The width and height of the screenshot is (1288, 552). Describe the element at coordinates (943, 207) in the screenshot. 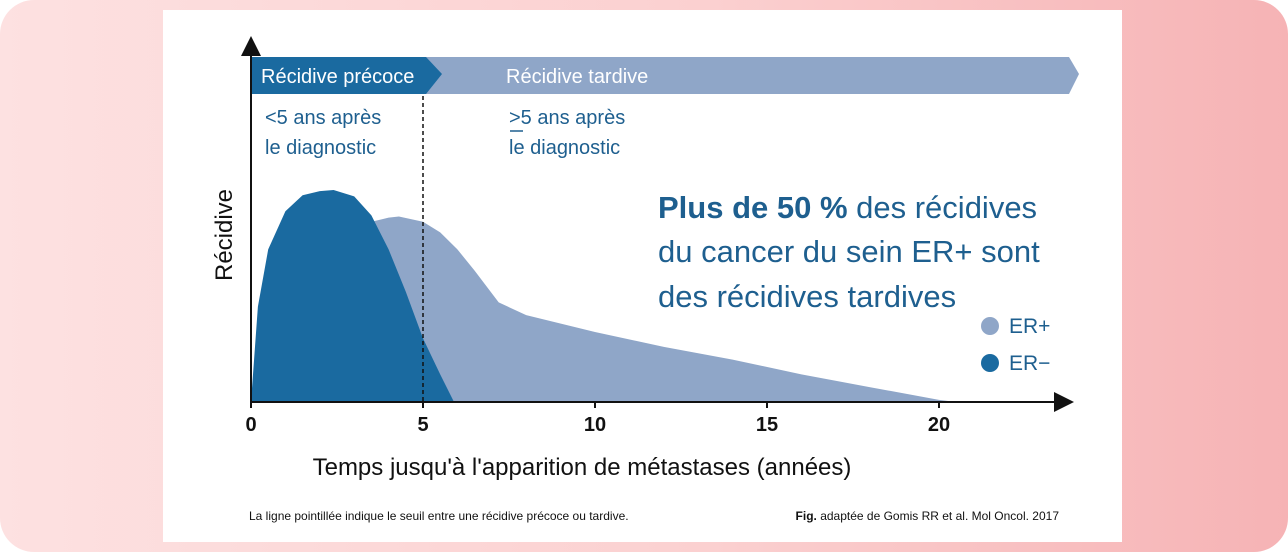

I see `headline-line1-rest: des récidives` at that location.